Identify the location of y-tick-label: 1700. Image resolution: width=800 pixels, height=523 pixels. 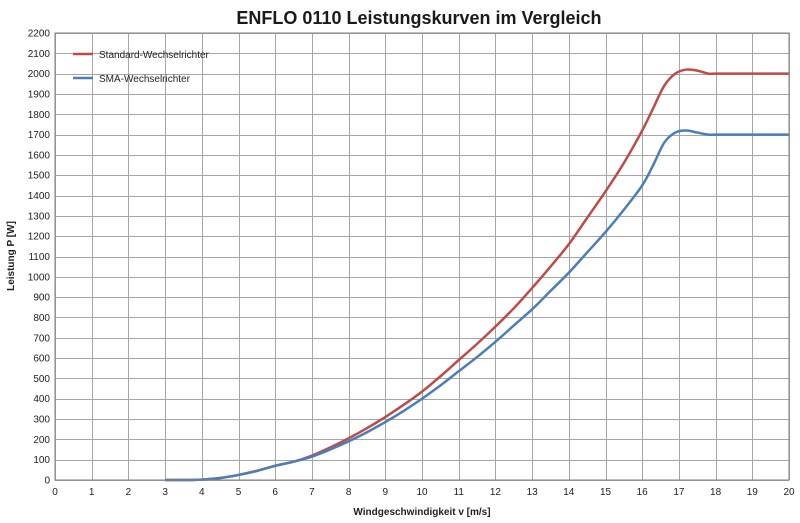
(39, 135).